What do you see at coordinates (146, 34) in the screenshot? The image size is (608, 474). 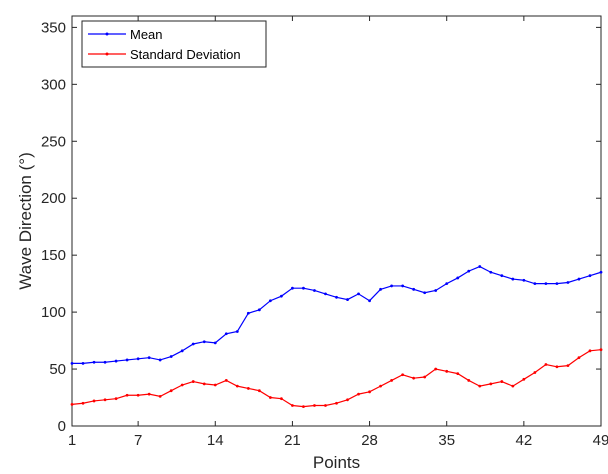 I see `legend-label-mean: Mean` at bounding box center [146, 34].